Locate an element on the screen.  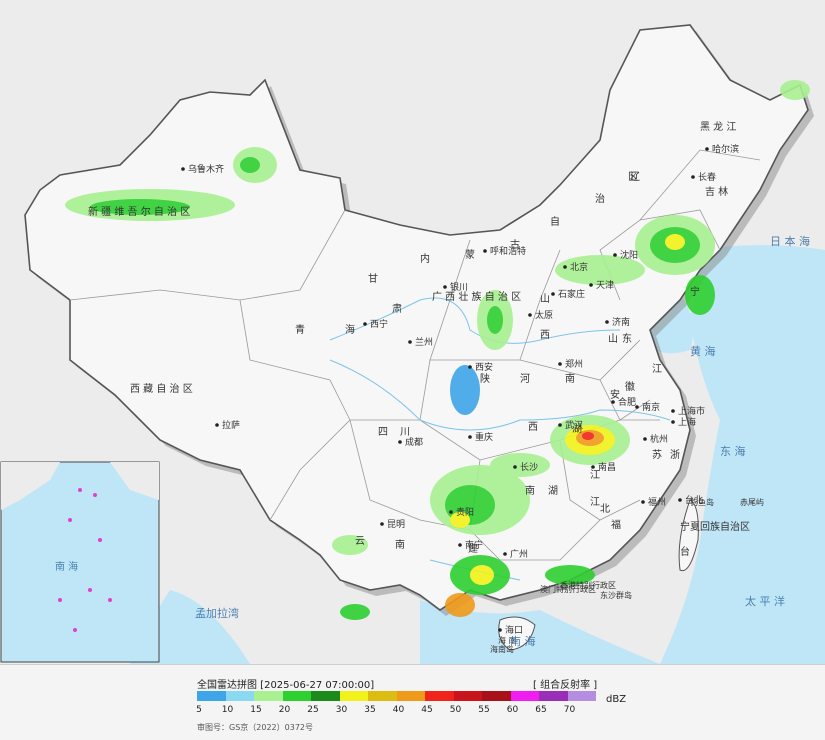
region-label: 新 疆 维 吾 尔 自 治 区 is located at coordinates (139, 211).